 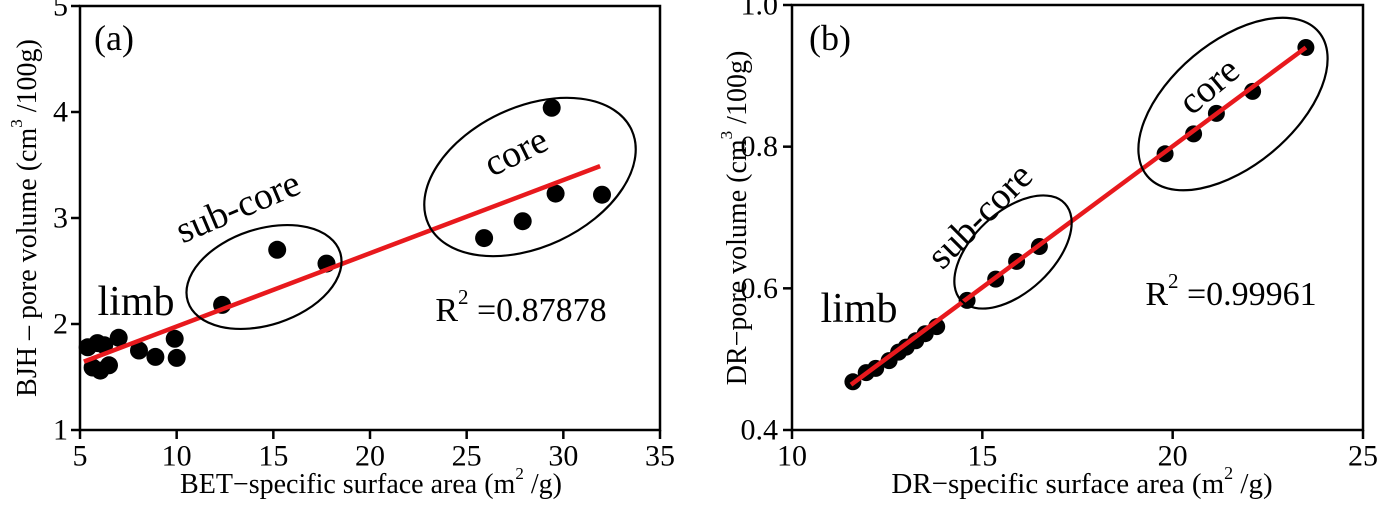 I want to click on y-tick-label: 5, so click(x=60, y=11).